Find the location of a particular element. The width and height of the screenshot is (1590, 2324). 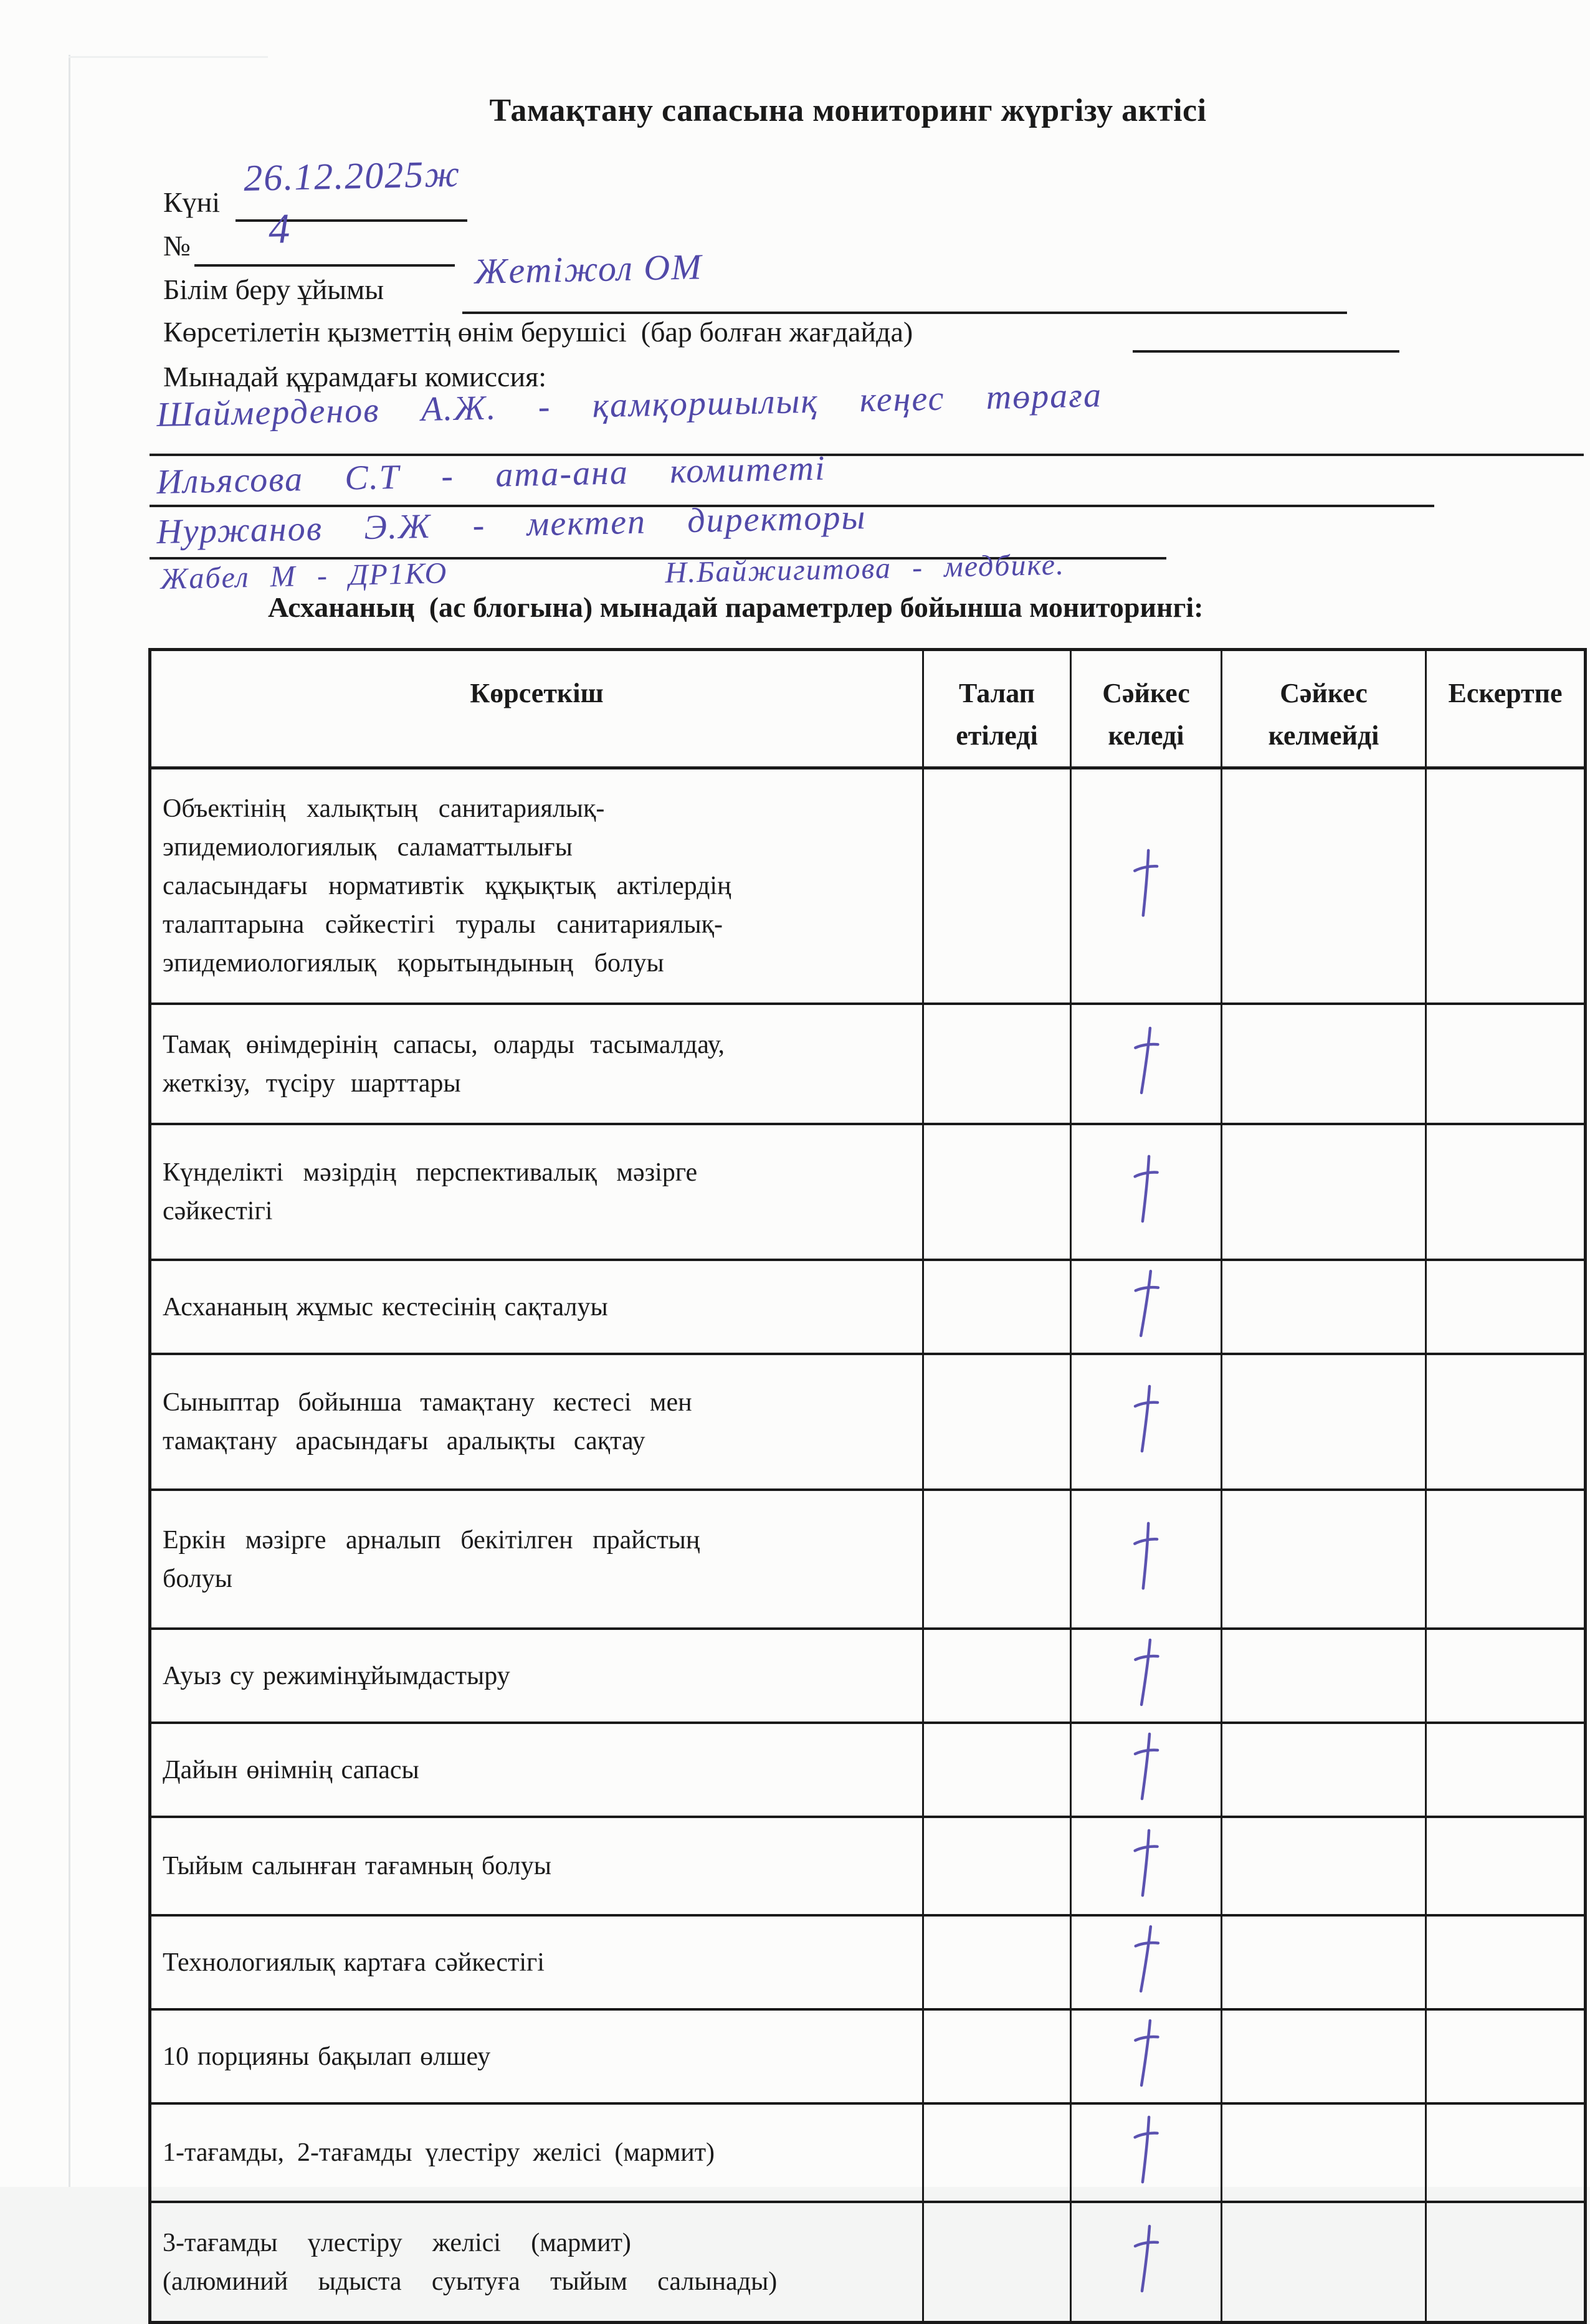

table-row: Технологиялық картаға сәйкестігі is located at coordinates (867, 1962).